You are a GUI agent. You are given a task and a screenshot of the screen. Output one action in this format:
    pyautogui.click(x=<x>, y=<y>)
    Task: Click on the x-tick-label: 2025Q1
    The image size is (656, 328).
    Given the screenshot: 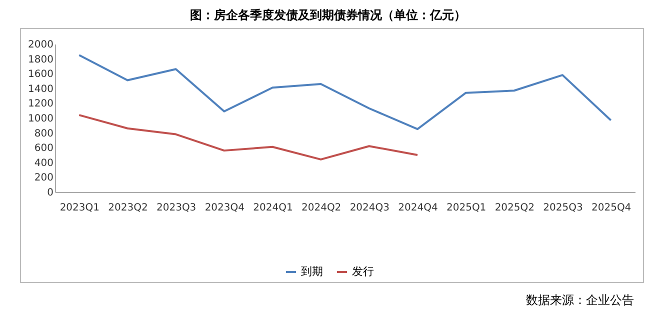 What is the action you would take?
    pyautogui.click(x=466, y=208)
    